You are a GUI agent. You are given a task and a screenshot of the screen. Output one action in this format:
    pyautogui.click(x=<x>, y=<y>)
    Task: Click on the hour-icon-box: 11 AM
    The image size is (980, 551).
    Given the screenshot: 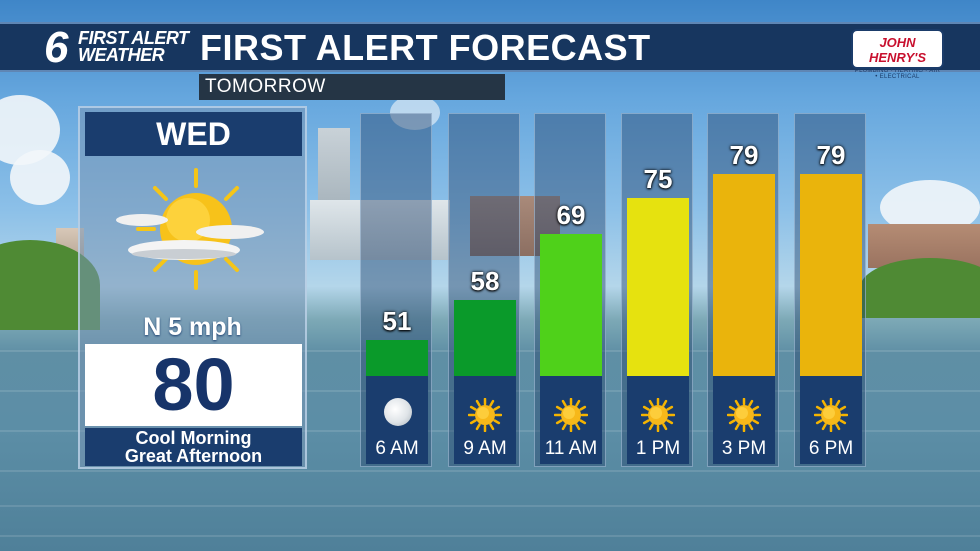 What is the action you would take?
    pyautogui.click(x=571, y=420)
    